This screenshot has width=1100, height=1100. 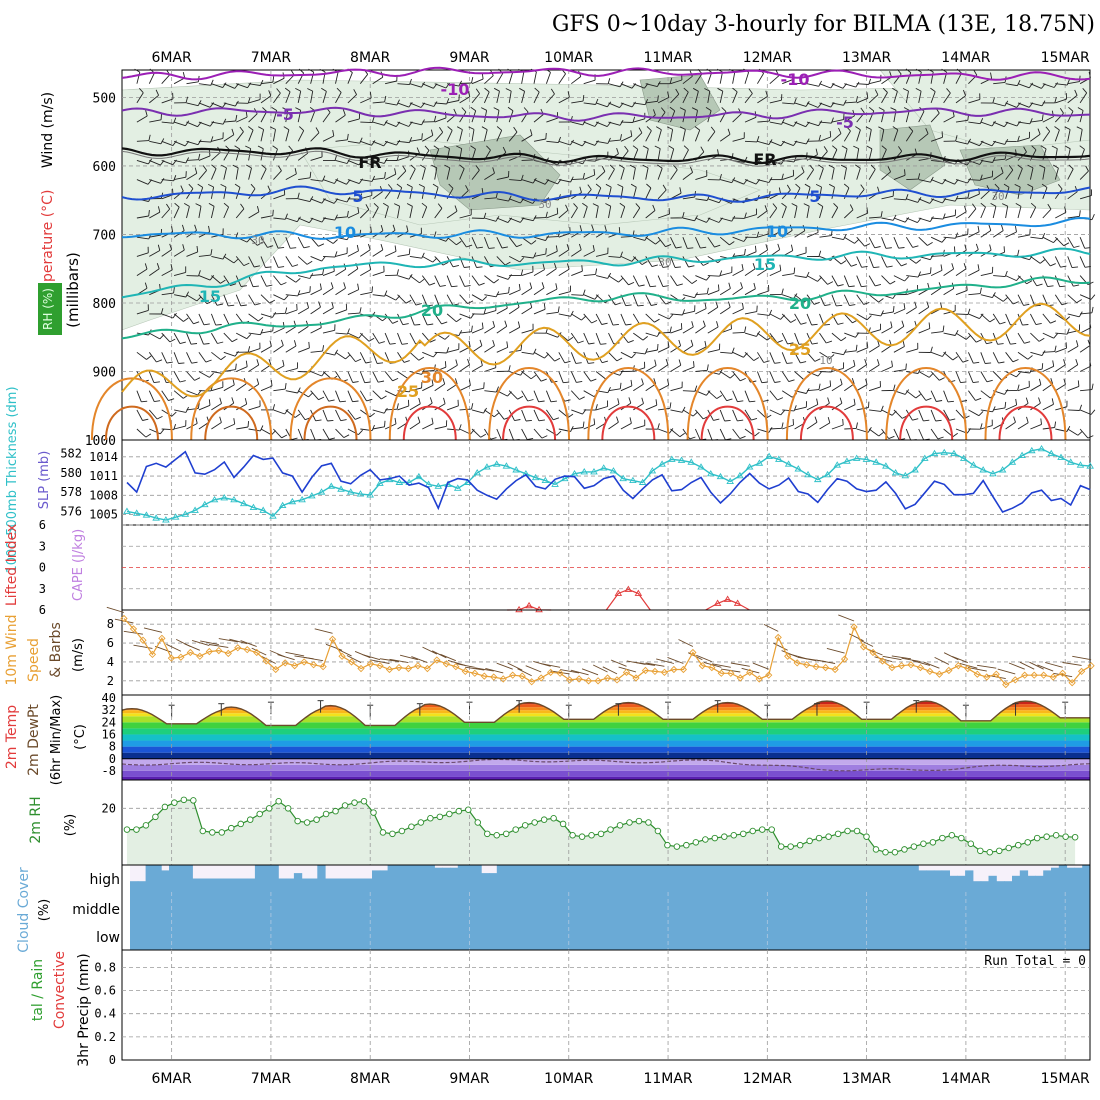 I want to click on contour-label: 25, so click(x=800, y=349).